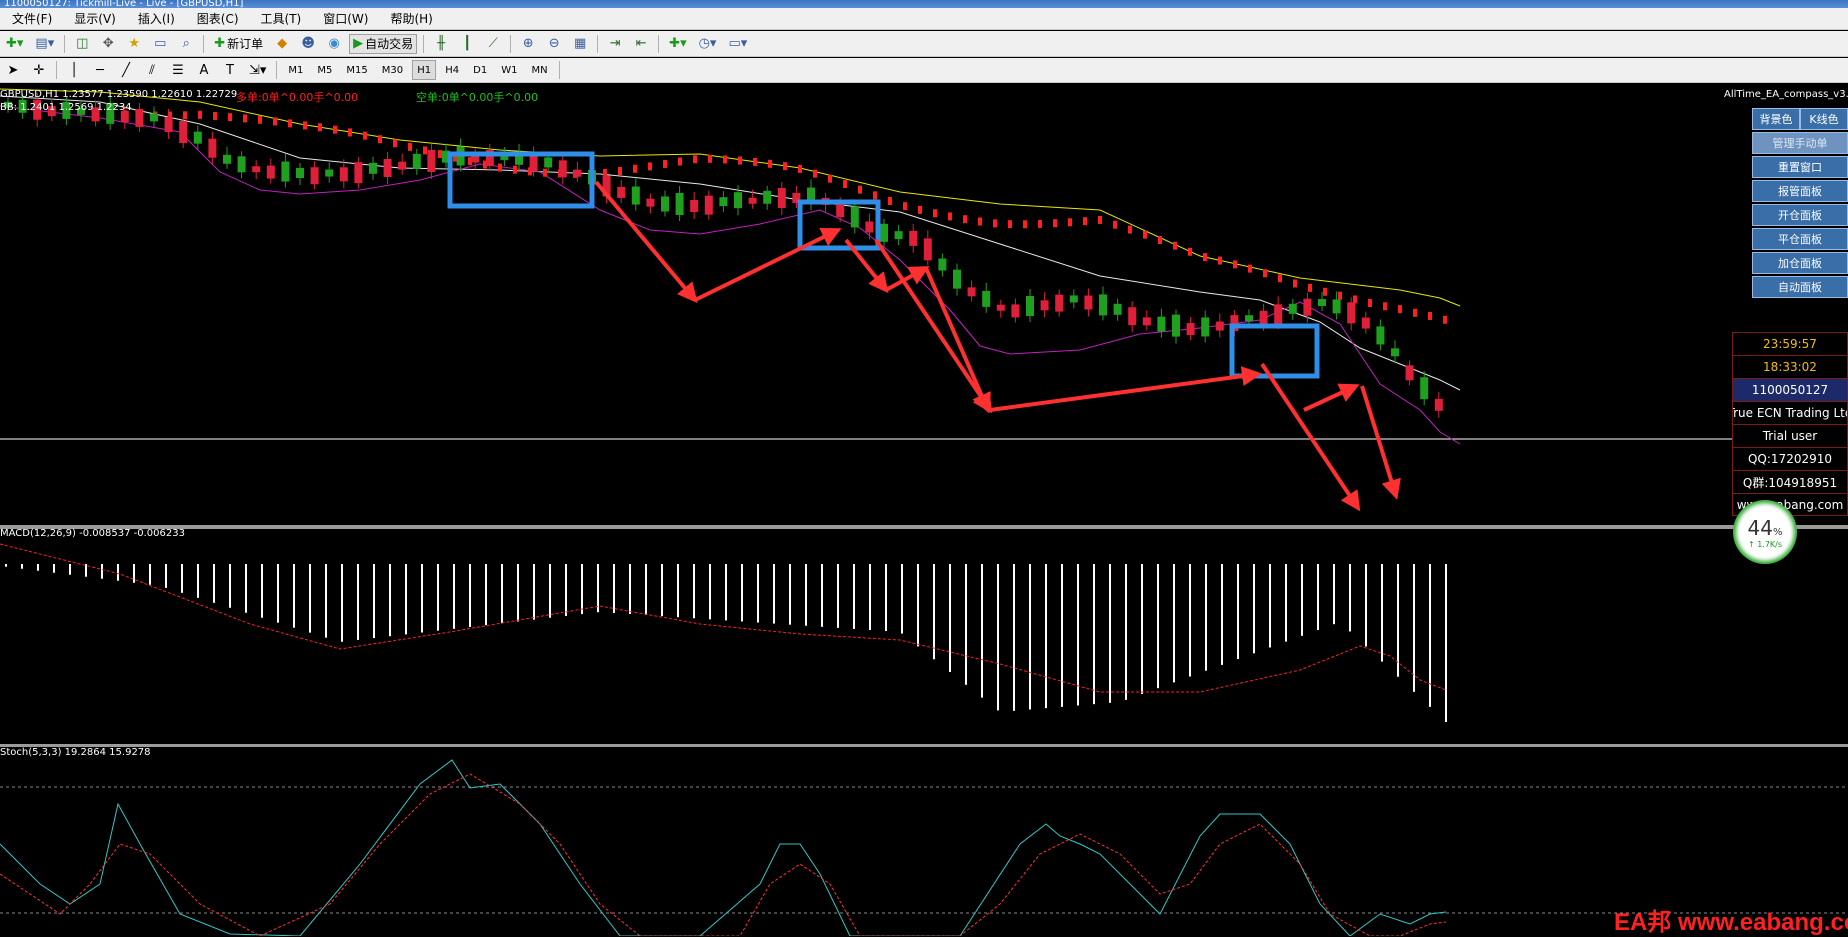 The height and width of the screenshot is (937, 1848). Describe the element at coordinates (325, 70) in the screenshot. I see `timeframe-m5: M5` at that location.